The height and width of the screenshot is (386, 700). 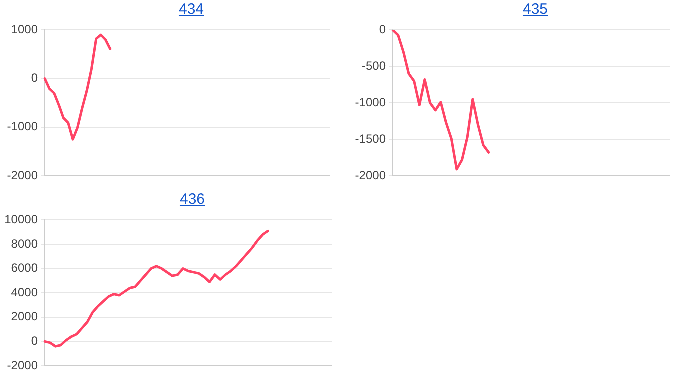 I want to click on y-tick-label: 10000, so click(x=21, y=219).